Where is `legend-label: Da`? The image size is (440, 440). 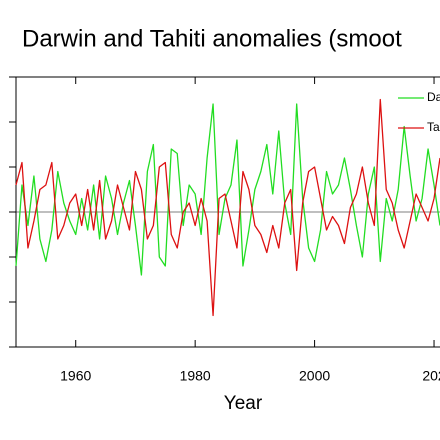
legend-label: Da is located at coordinates (433, 97).